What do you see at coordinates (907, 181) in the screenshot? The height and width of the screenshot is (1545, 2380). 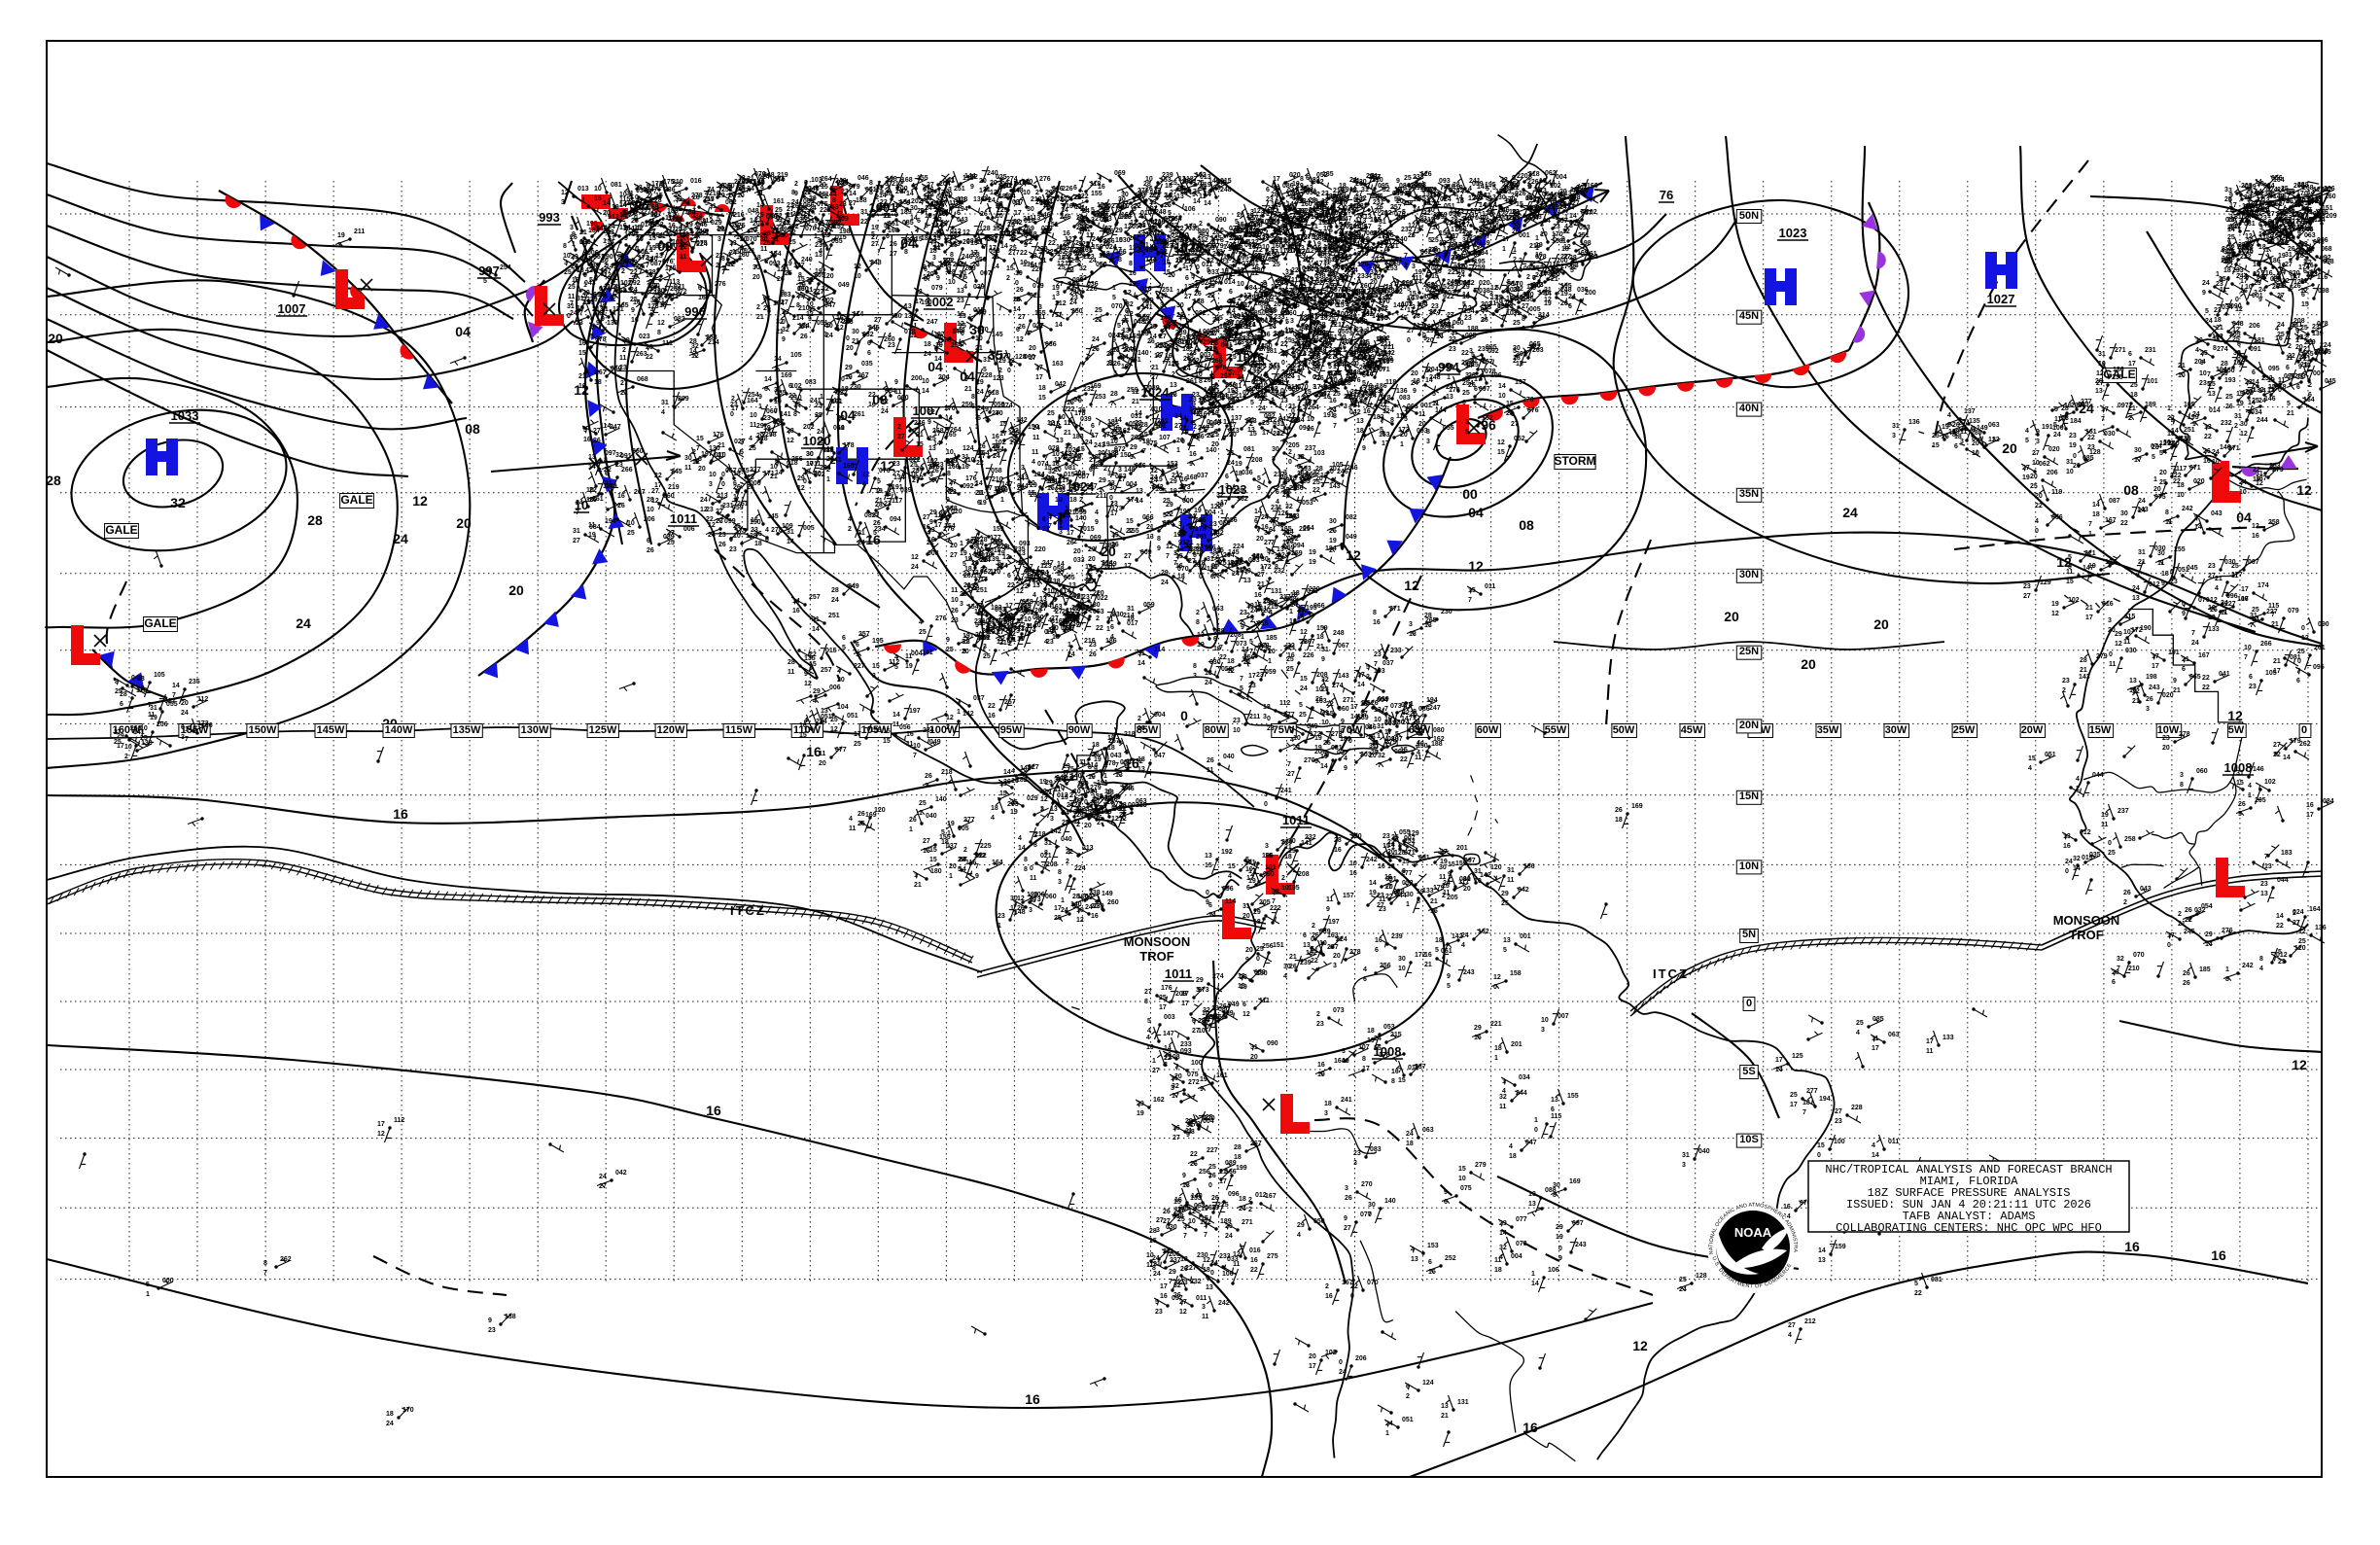 I see `svg-text: 168` at bounding box center [907, 181].